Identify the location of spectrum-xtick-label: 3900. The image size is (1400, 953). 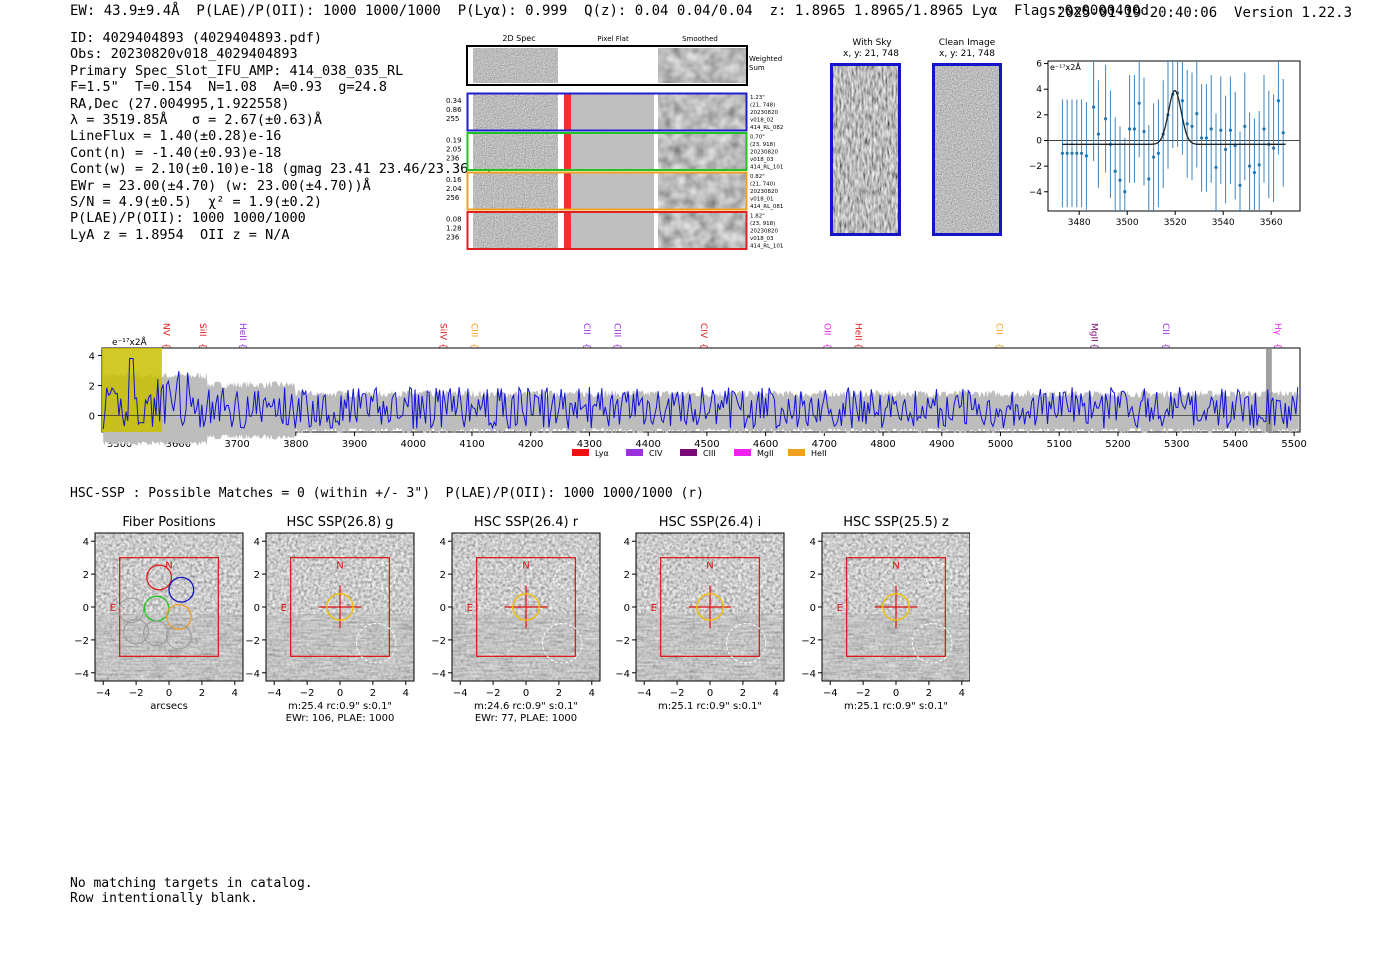
(354, 444).